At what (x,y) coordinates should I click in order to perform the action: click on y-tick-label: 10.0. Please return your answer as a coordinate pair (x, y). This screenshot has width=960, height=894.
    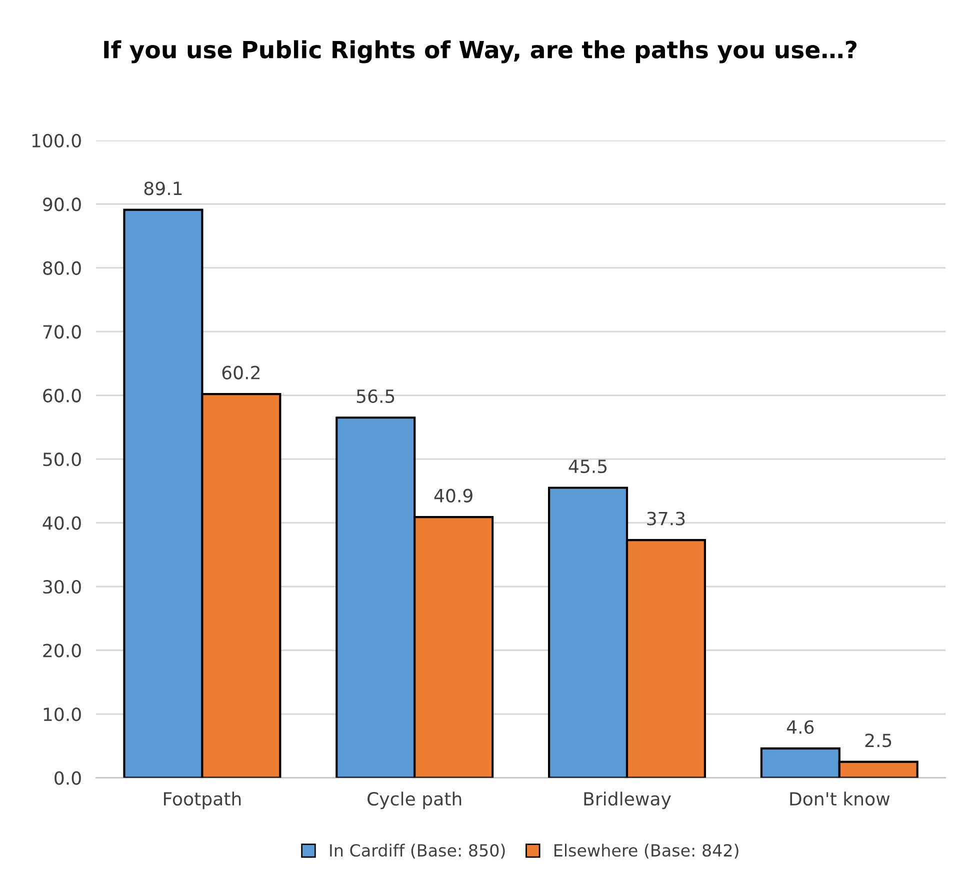
    Looking at the image, I should click on (62, 714).